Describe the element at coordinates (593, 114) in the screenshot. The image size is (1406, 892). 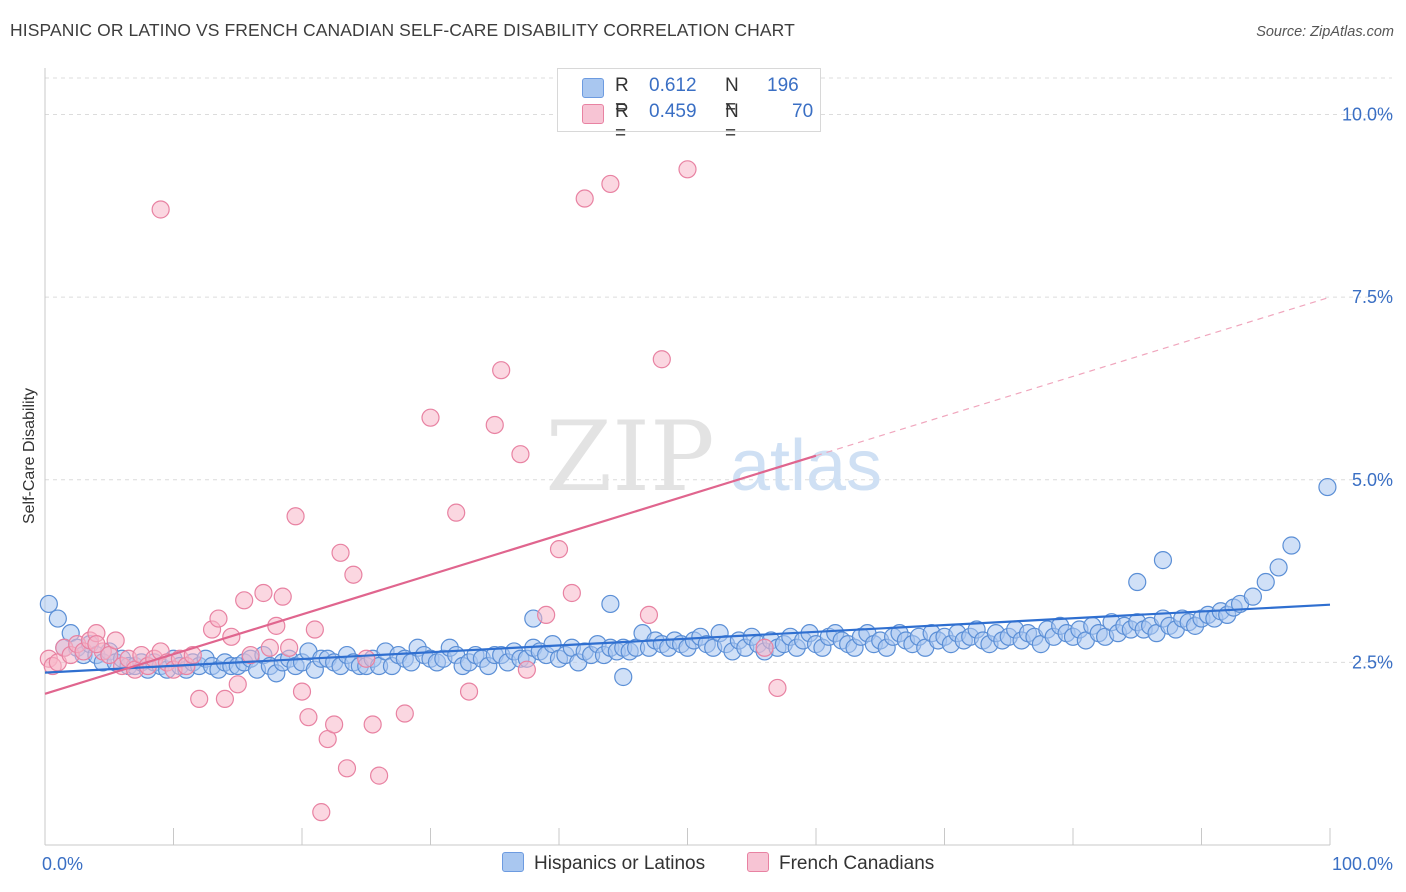
I see `legend-swatch-french-canadians` at that location.